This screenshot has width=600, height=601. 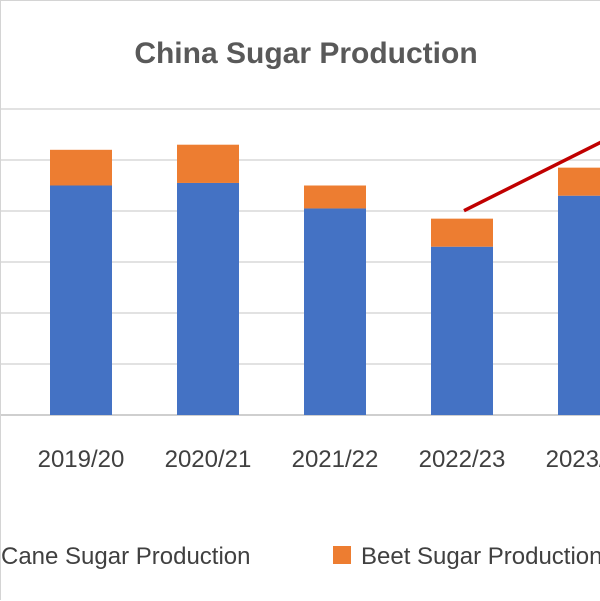 I want to click on trend-line, so click(x=531, y=176).